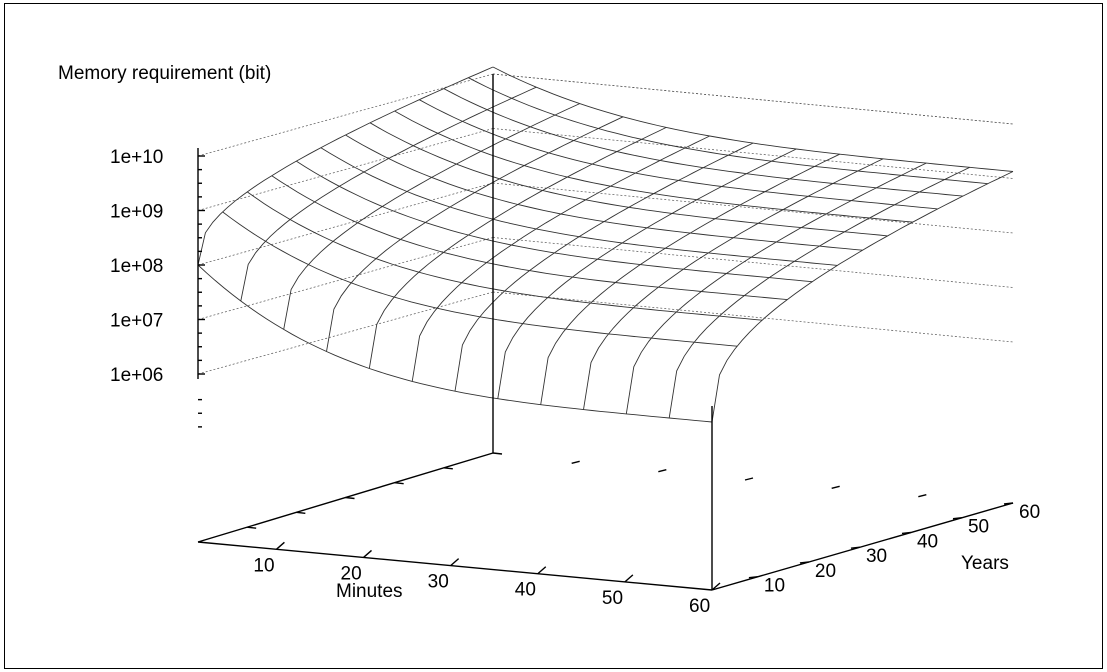  What do you see at coordinates (136, 212) in the screenshot?
I see `z-tick-label: 1e+09` at bounding box center [136, 212].